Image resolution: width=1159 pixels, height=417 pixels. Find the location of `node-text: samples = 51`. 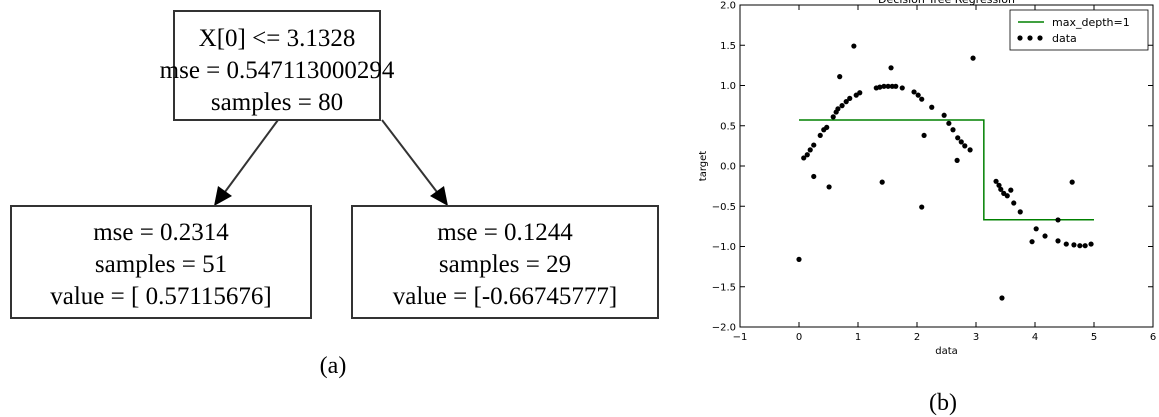

node-text: samples = 51 is located at coordinates (161, 264).